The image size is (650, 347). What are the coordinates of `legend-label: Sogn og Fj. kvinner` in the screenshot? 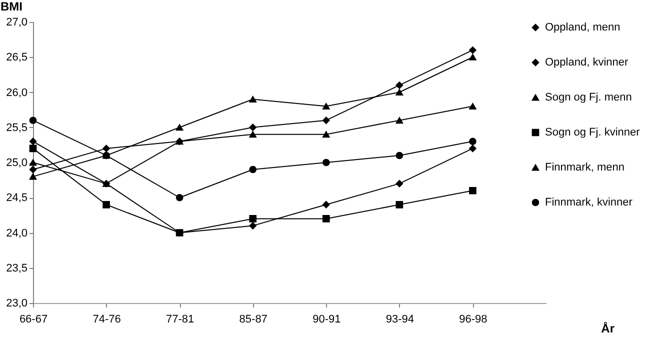 It's located at (592, 132).